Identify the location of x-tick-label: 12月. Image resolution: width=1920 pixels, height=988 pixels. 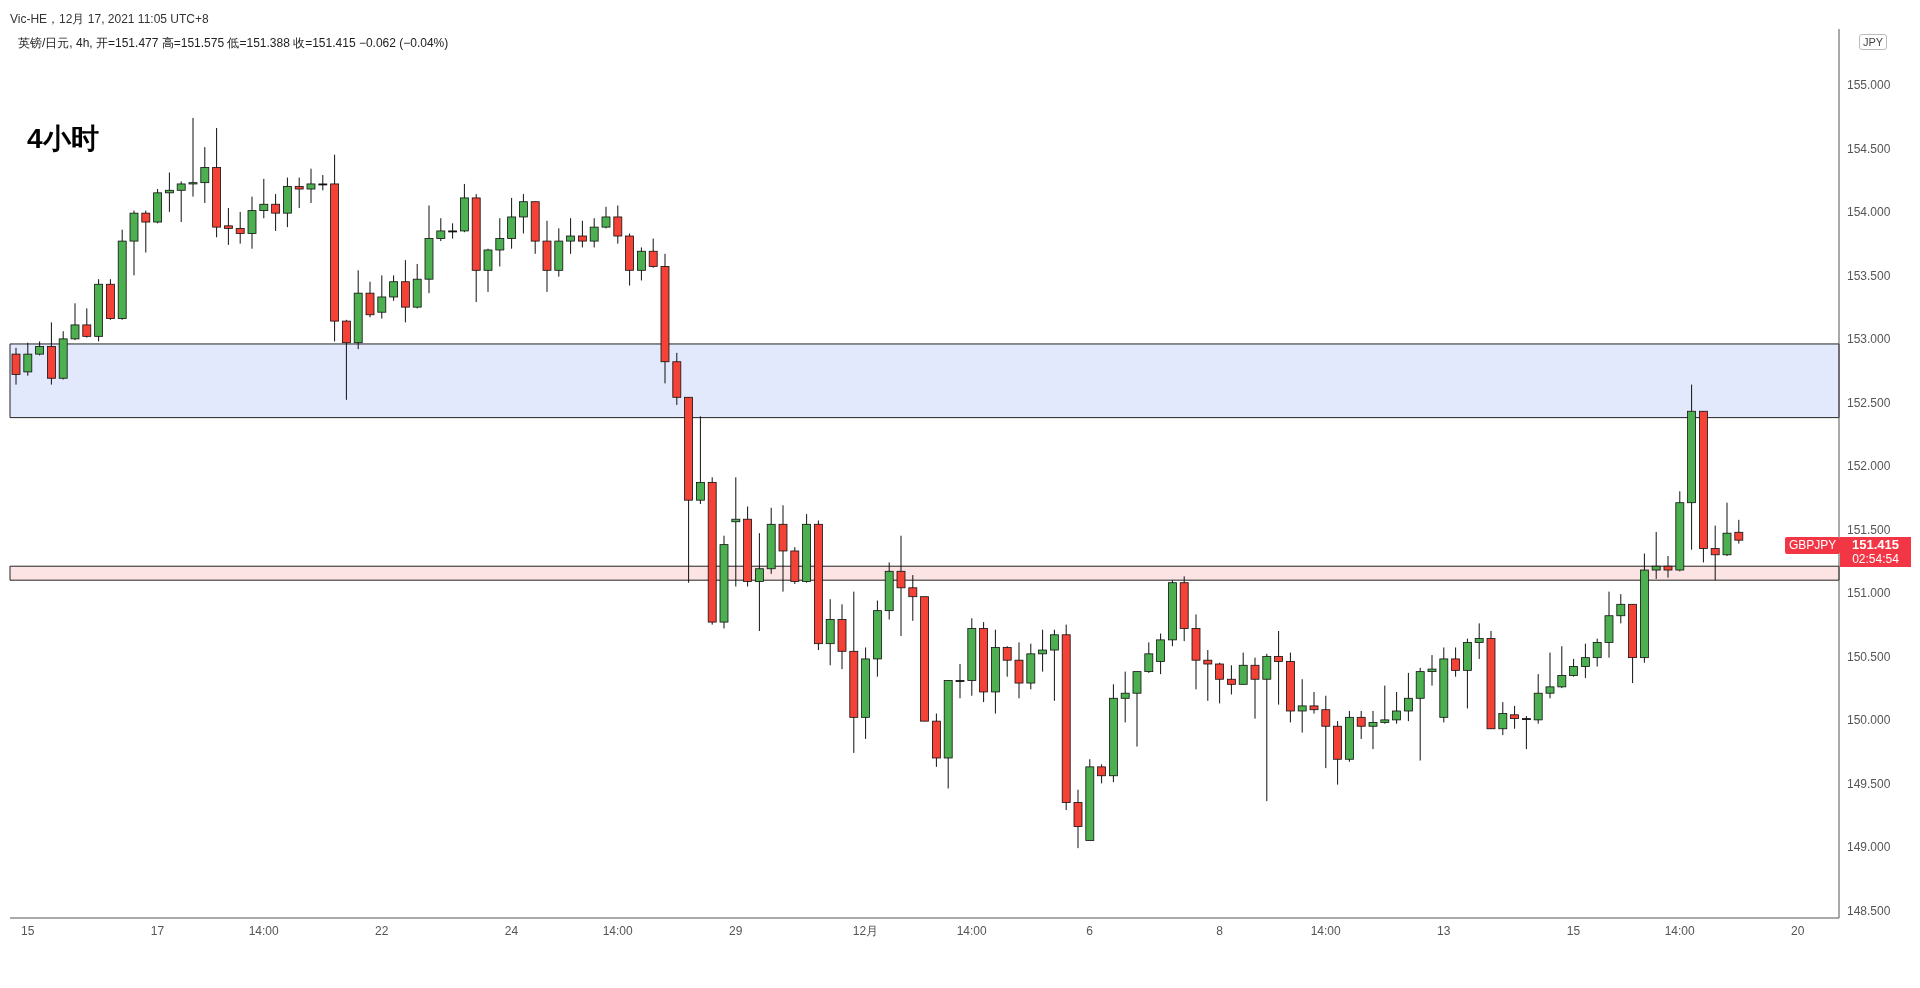
(865, 930).